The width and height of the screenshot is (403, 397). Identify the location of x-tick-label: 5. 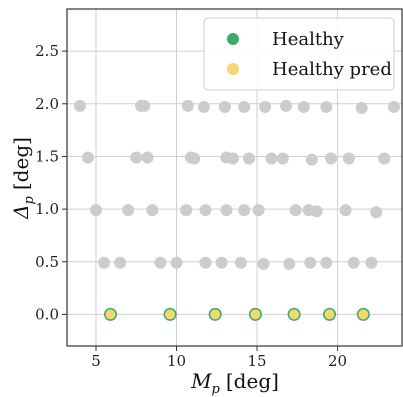
(96, 361).